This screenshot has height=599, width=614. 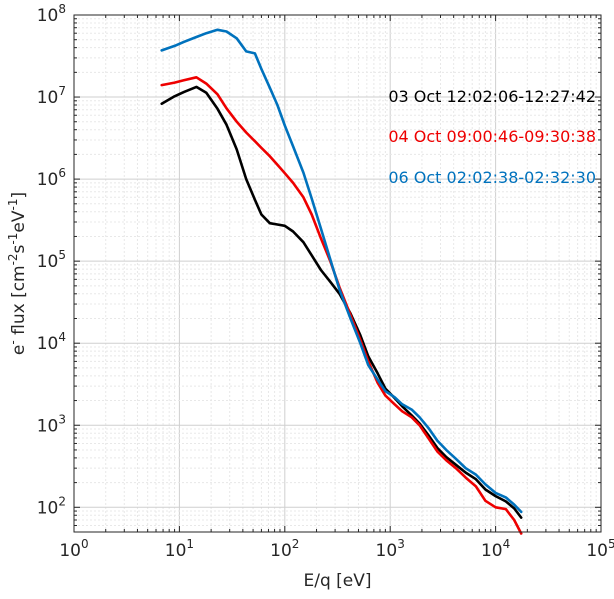 What do you see at coordinates (401, 544) in the screenshot?
I see `x-tick-label-exp: 3` at bounding box center [401, 544].